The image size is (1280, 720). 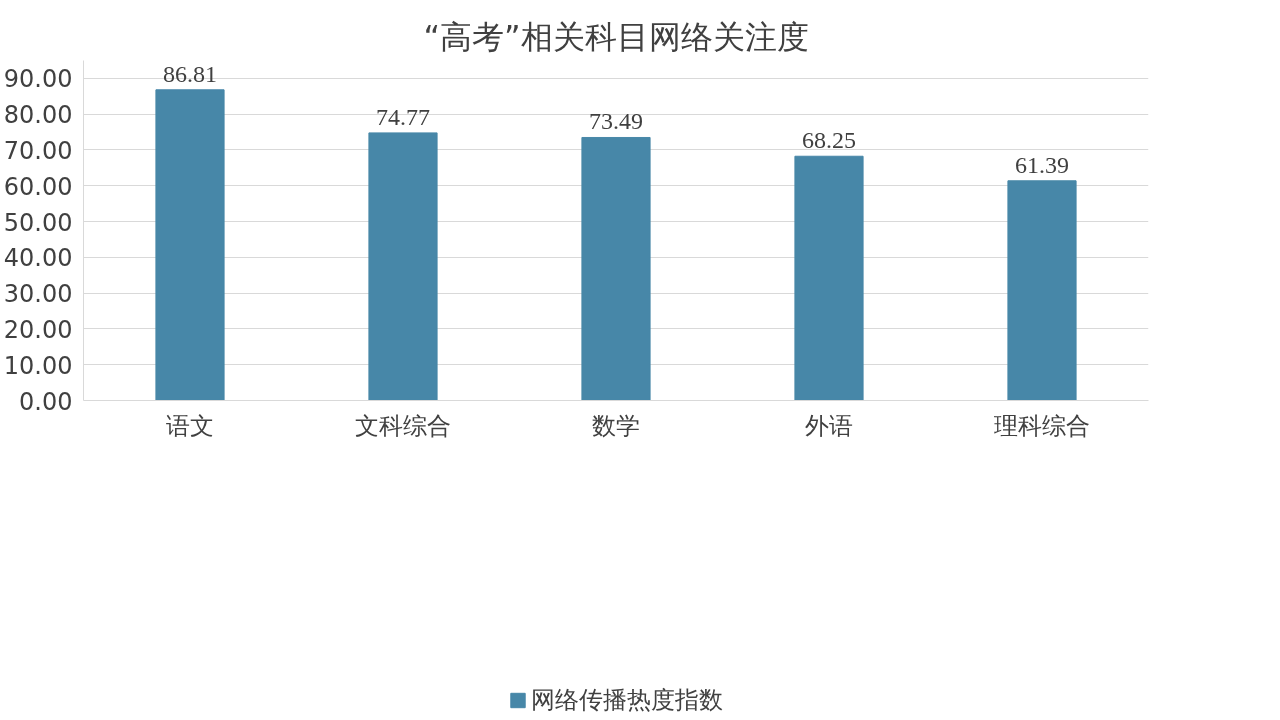 What do you see at coordinates (38, 329) in the screenshot?
I see `y-tick-label: 20.00` at bounding box center [38, 329].